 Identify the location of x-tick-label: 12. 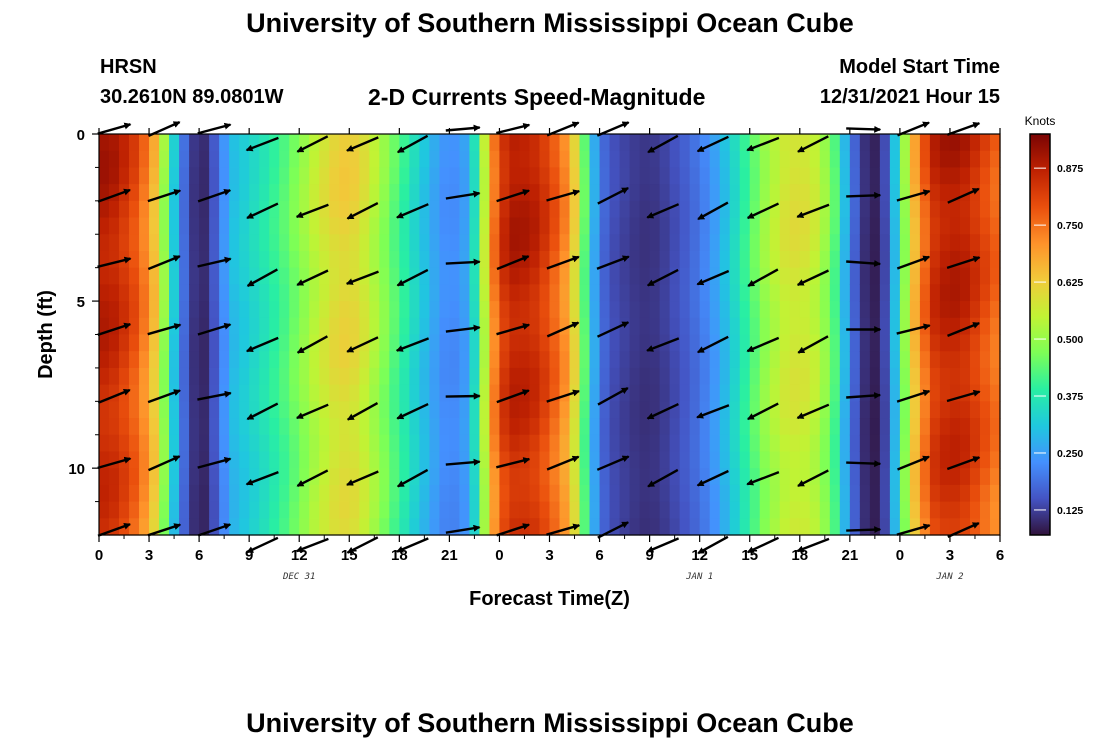
(299, 555).